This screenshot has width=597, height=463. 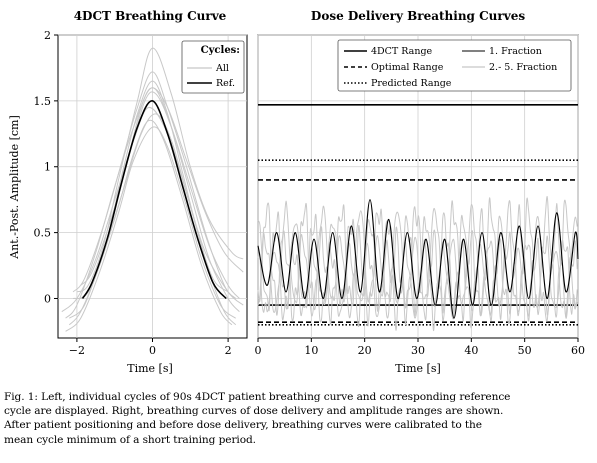 I want to click on legend-ref-label: Ref., so click(x=225, y=83).